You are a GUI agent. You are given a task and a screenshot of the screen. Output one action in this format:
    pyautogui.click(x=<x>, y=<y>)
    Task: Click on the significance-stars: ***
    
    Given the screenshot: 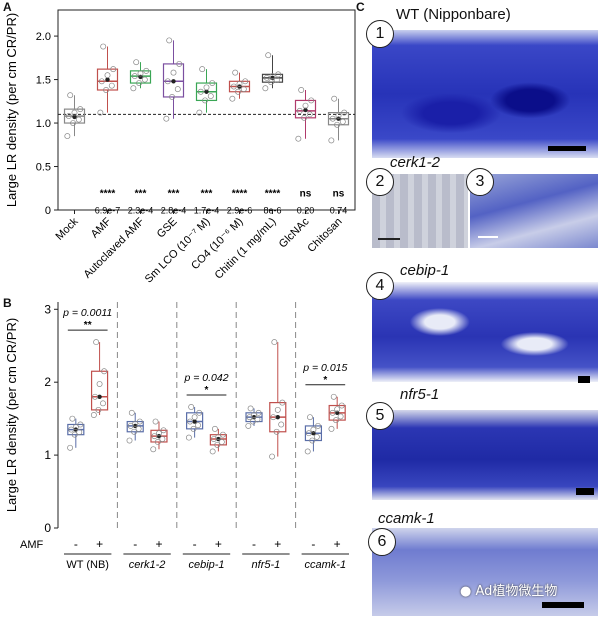 What is the action you would take?
    pyautogui.click(x=141, y=193)
    